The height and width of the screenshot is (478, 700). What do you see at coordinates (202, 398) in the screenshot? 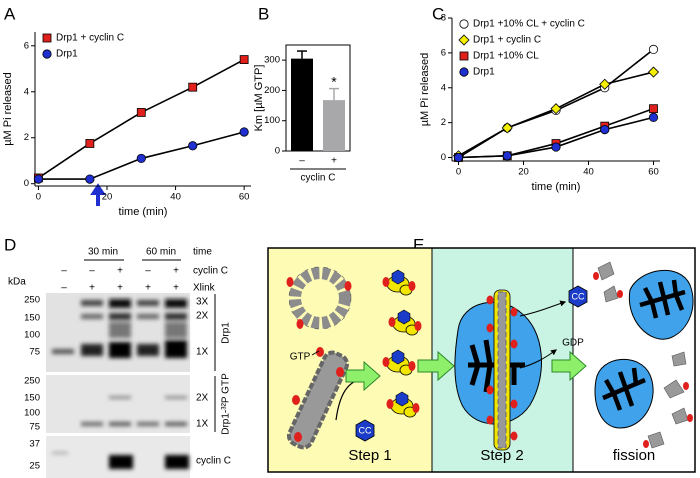
I see `band-label: 2X` at bounding box center [202, 398].